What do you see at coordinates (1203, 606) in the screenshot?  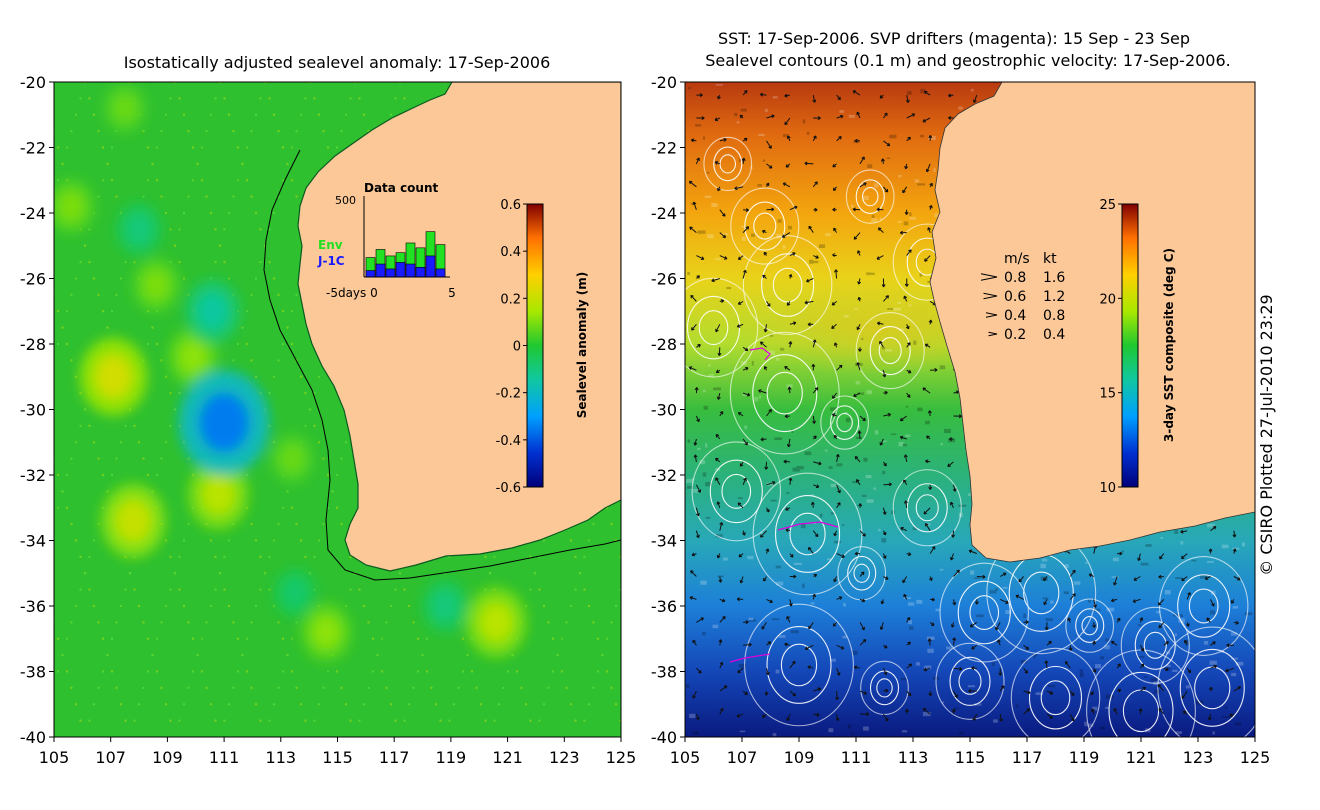 I see `sealevel-contour` at bounding box center [1203, 606].